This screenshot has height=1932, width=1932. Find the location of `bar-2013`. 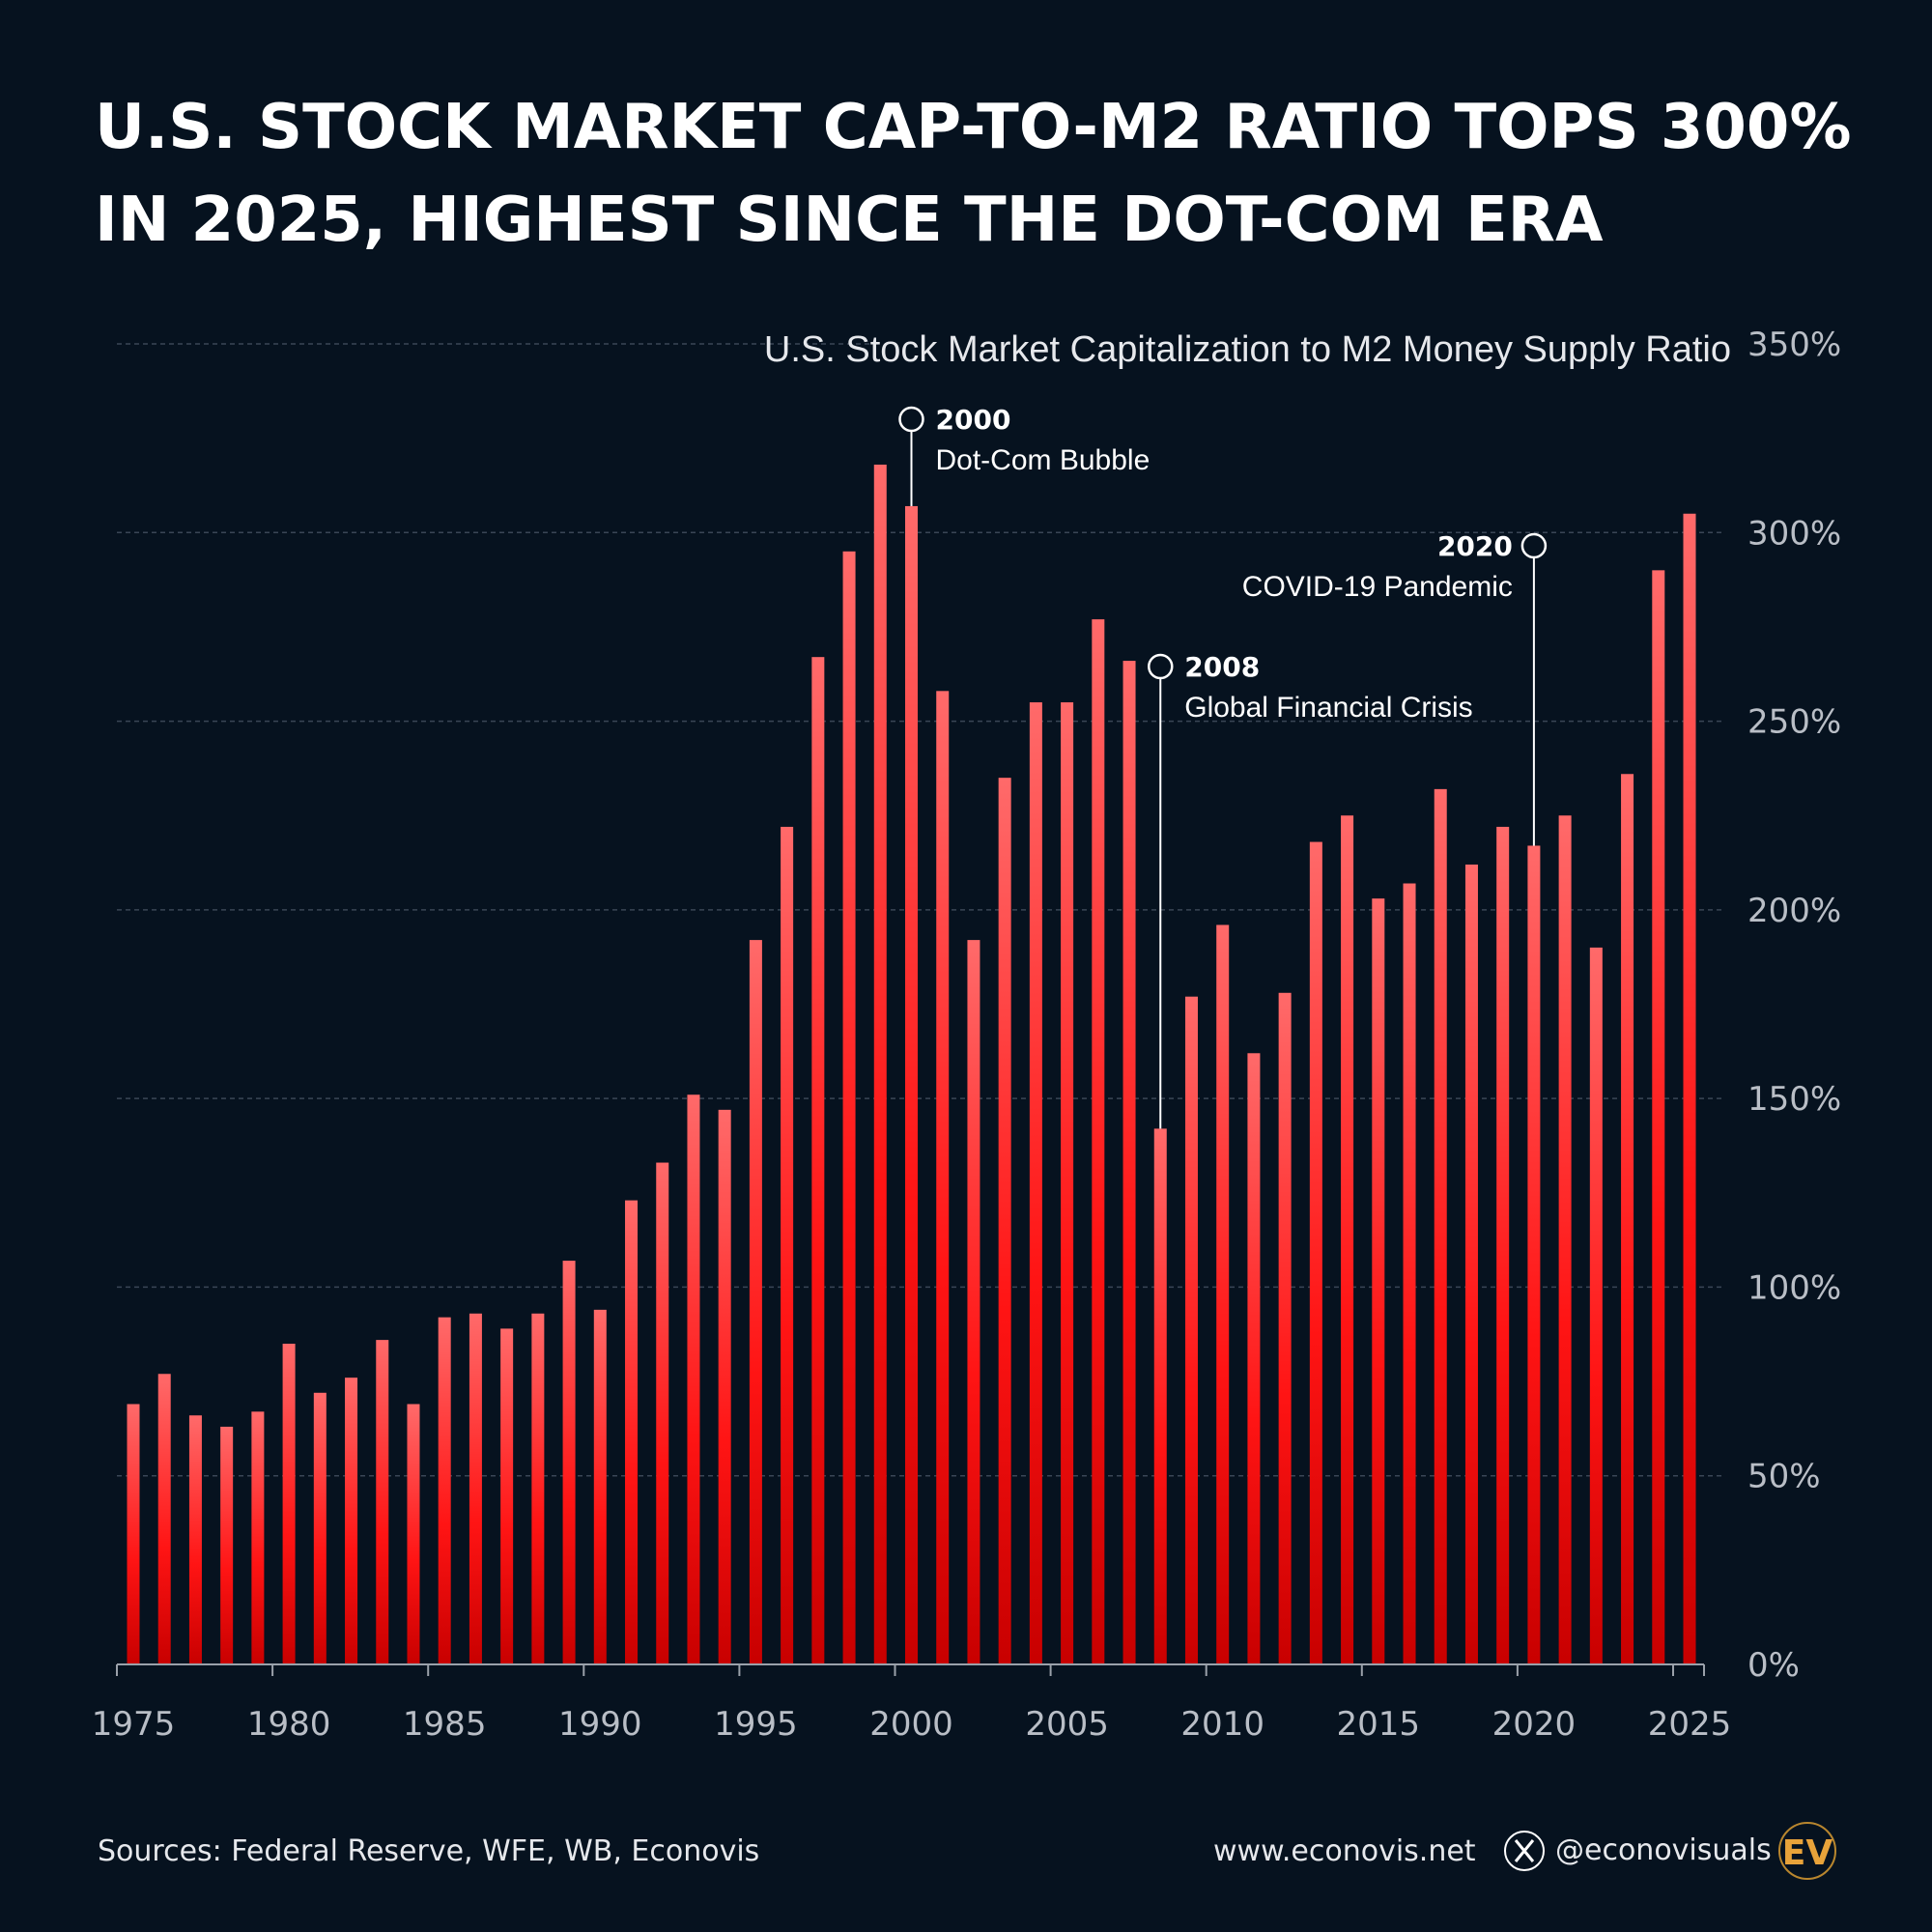

bar-2013 is located at coordinates (1315, 1252).